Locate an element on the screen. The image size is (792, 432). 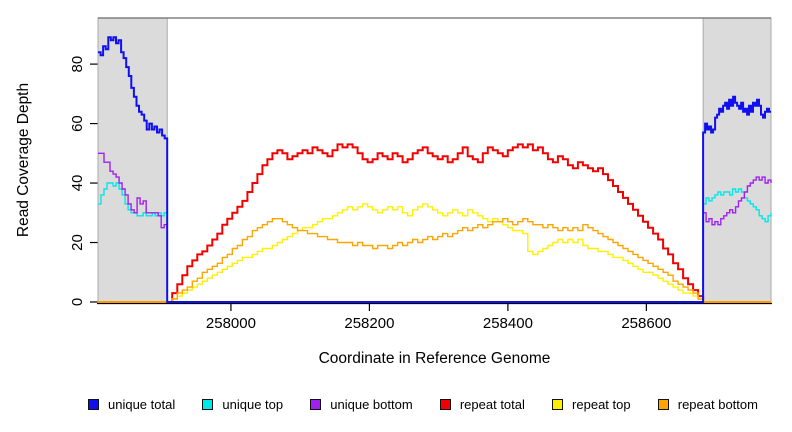
legend-item-unique-bottom: unique bottom is located at coordinates (361, 404).